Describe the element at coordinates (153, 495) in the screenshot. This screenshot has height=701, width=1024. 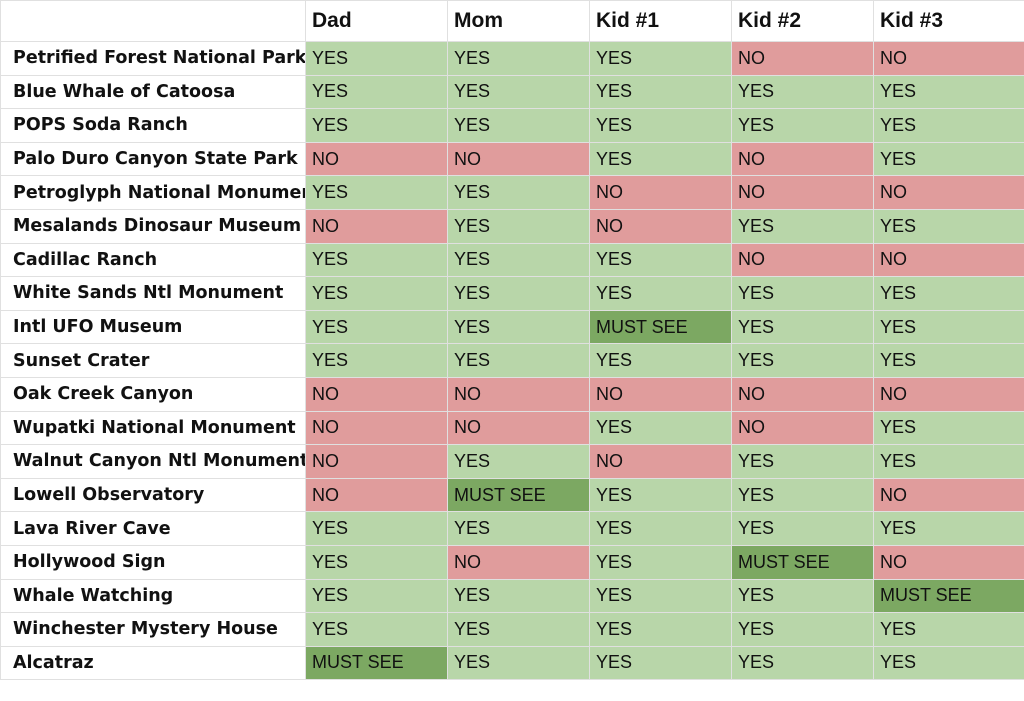
I see `attraction-name-cell: Lowell Observatory` at that location.